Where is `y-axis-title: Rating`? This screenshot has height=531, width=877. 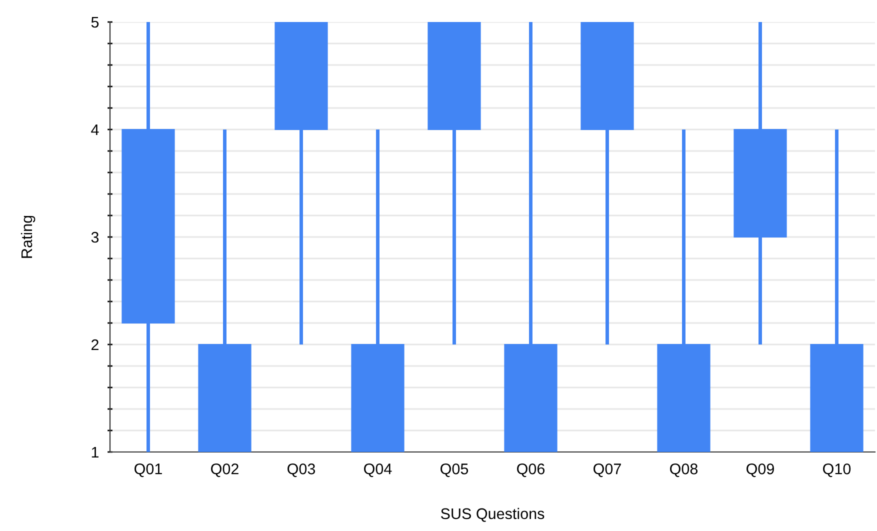 y-axis-title: Rating is located at coordinates (28, 237).